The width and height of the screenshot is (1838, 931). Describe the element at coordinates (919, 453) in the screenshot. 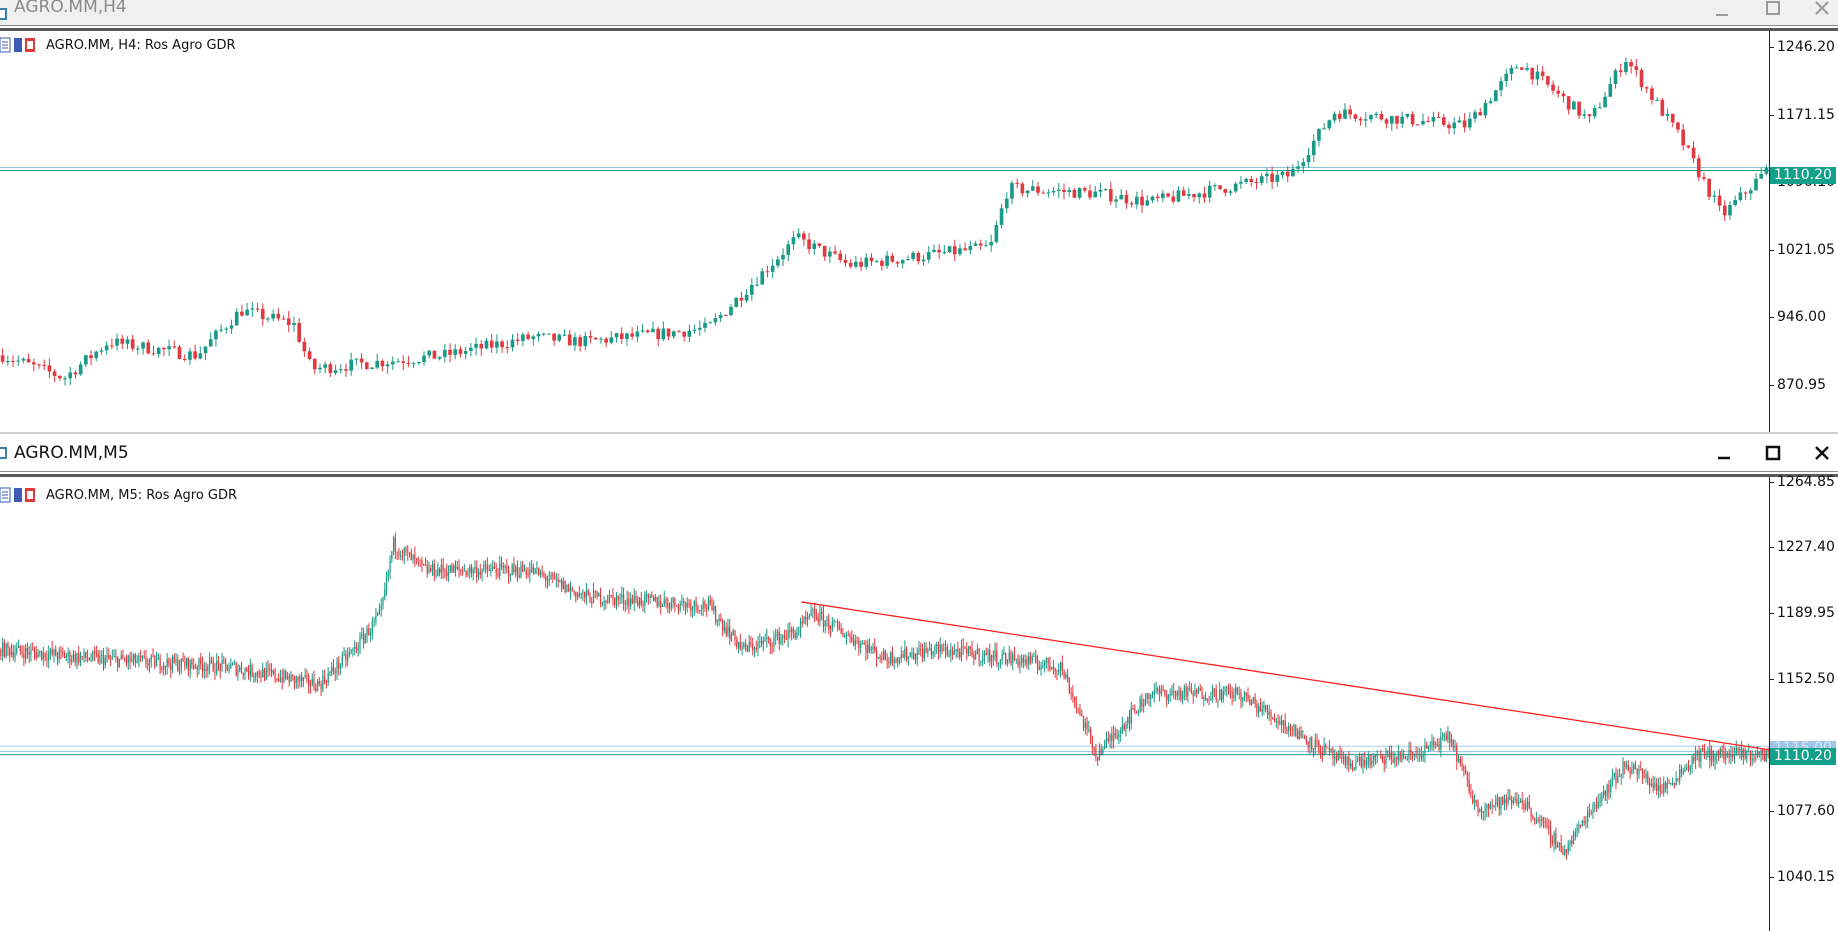

I see `window-titlebar-m5: AGRO.MM,M5` at that location.